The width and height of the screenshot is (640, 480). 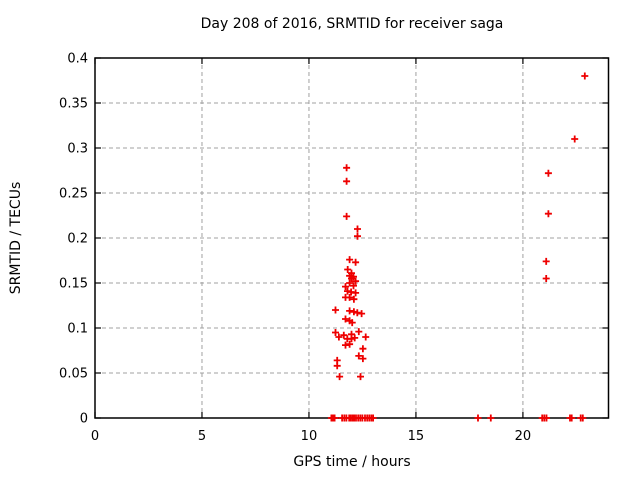 I want to click on y-tick-label: 0, so click(x=84, y=419).